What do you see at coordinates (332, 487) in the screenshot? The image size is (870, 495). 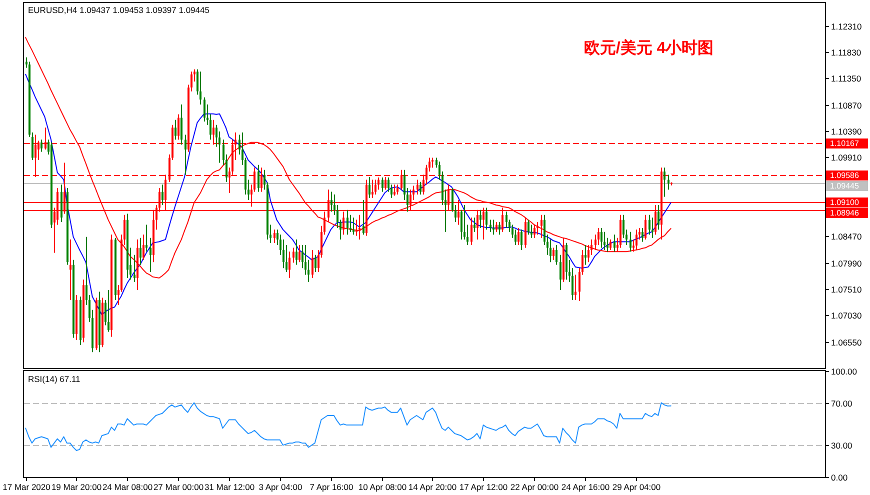 I see `x-tick-label: 7 Apr 16:00` at bounding box center [332, 487].